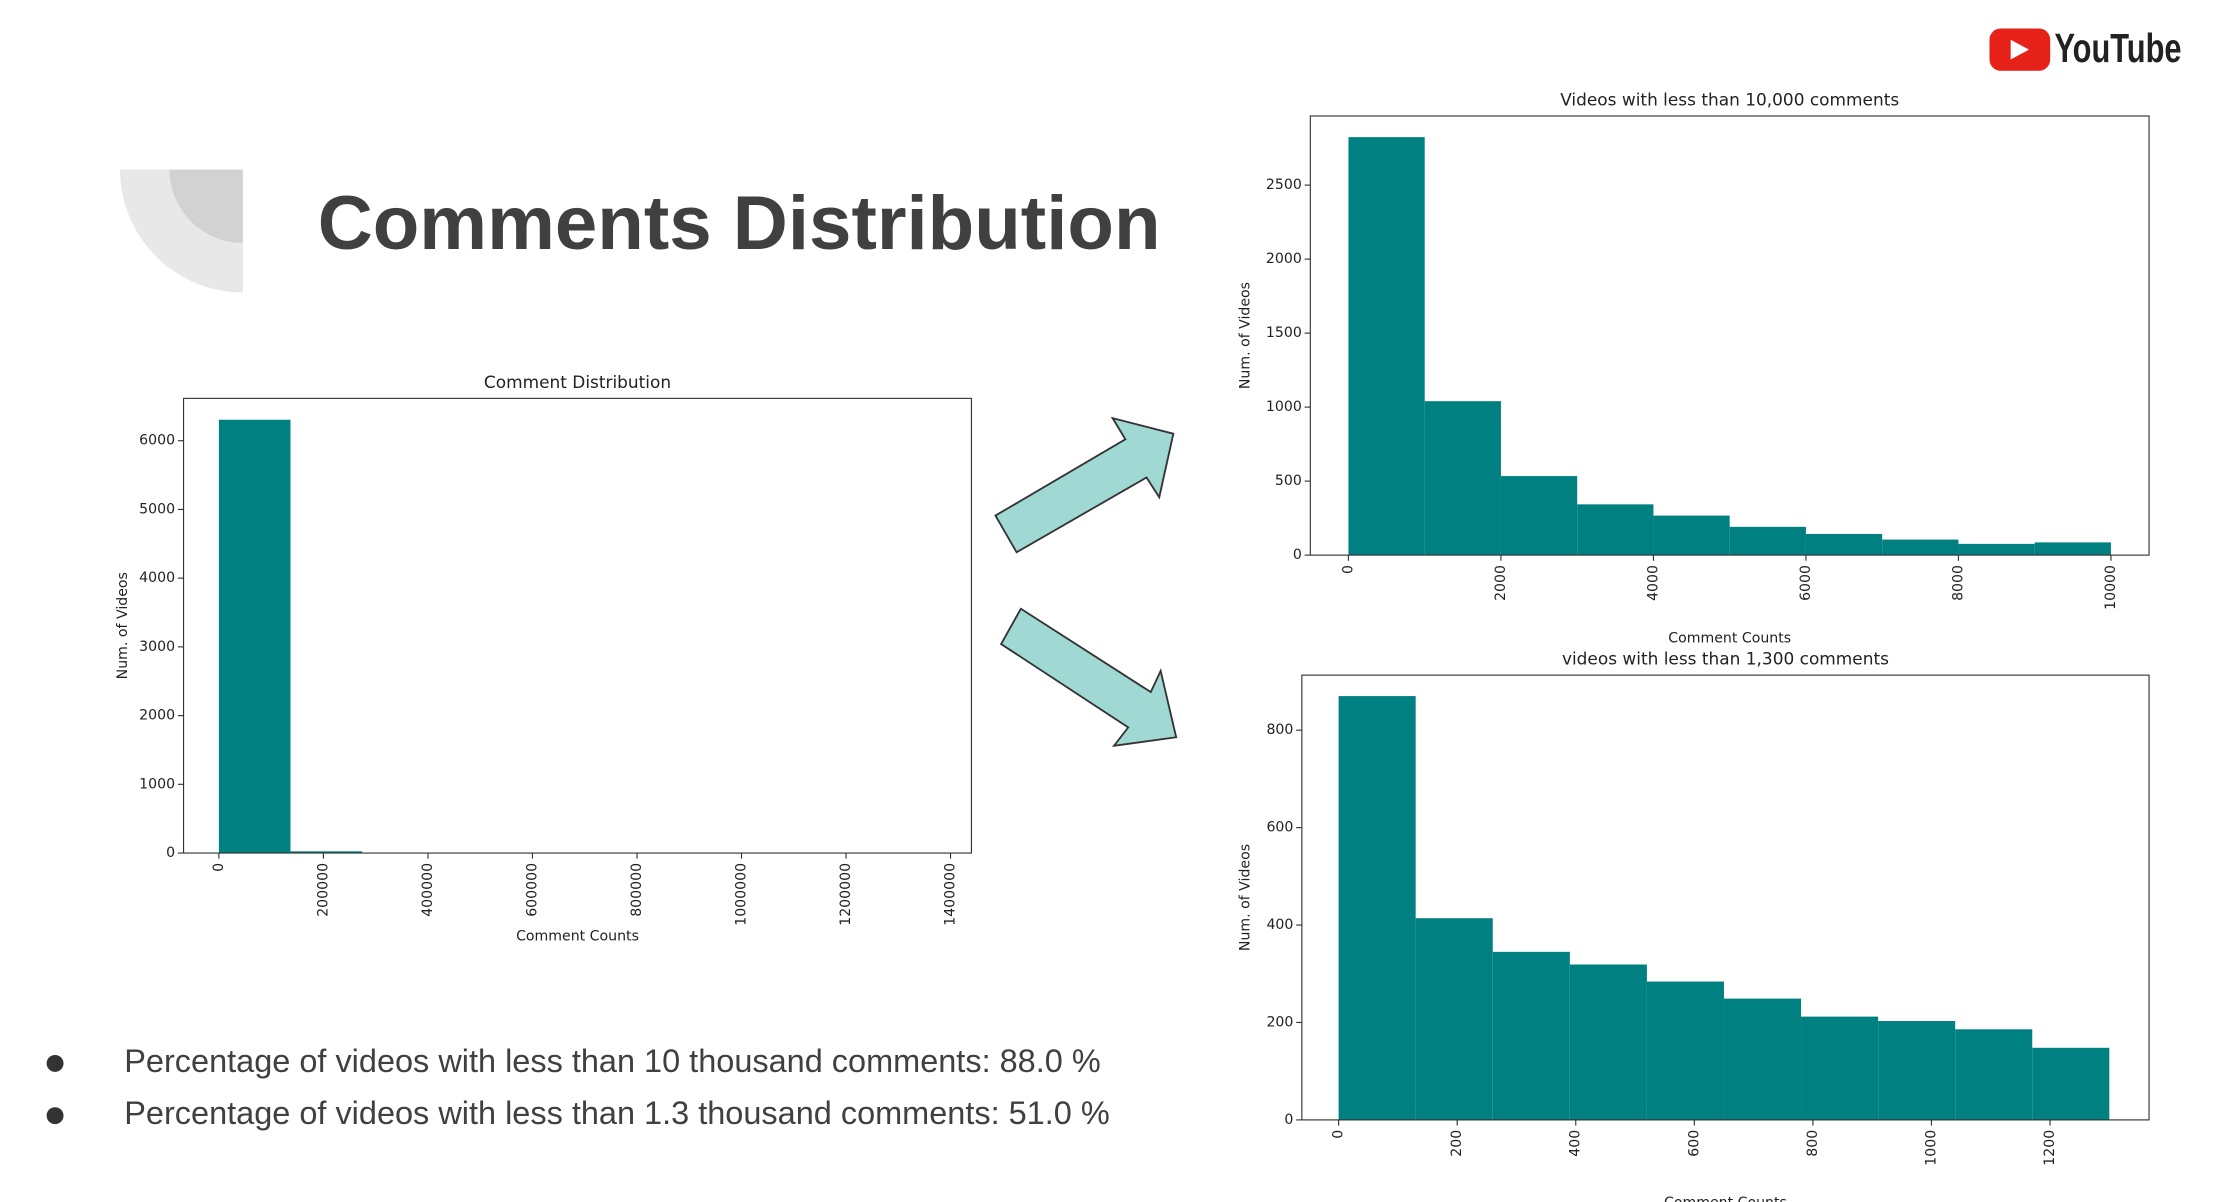 The image size is (2214, 1202). I want to click on y-tick-label: 3000, so click(157, 647).